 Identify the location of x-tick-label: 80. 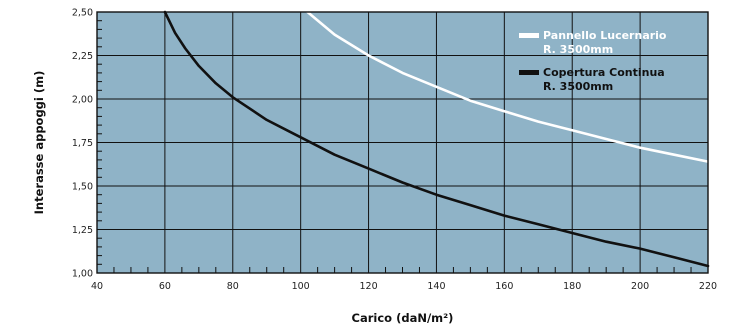
(233, 286).